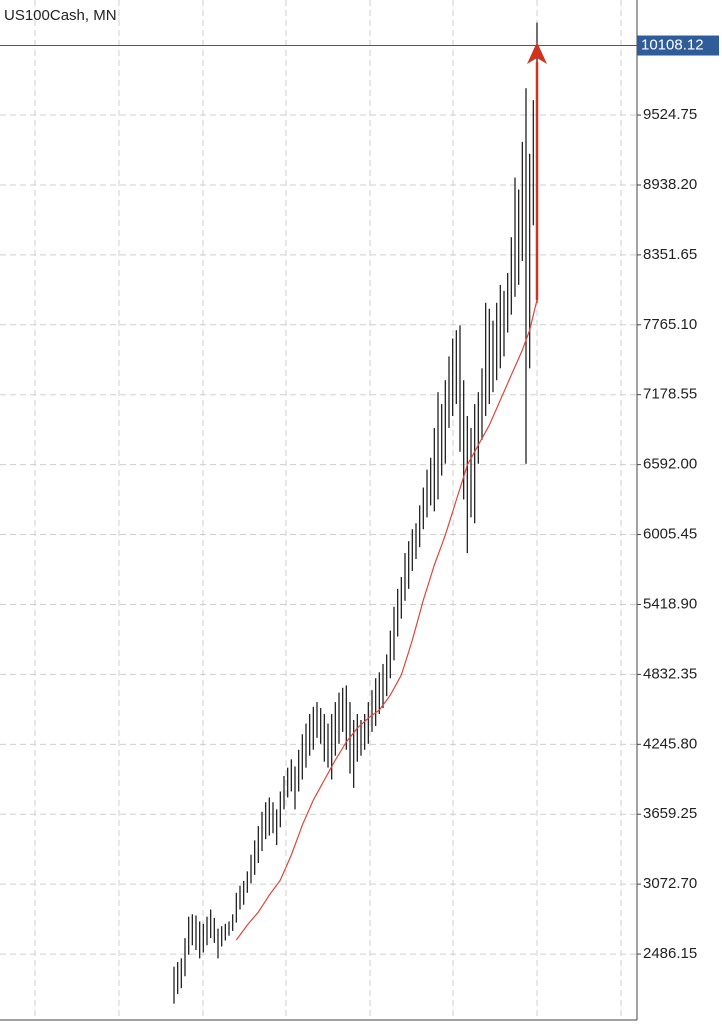 This screenshot has width=722, height=1024. What do you see at coordinates (670, 184) in the screenshot?
I see `y-tick-label: 8938.20` at bounding box center [670, 184].